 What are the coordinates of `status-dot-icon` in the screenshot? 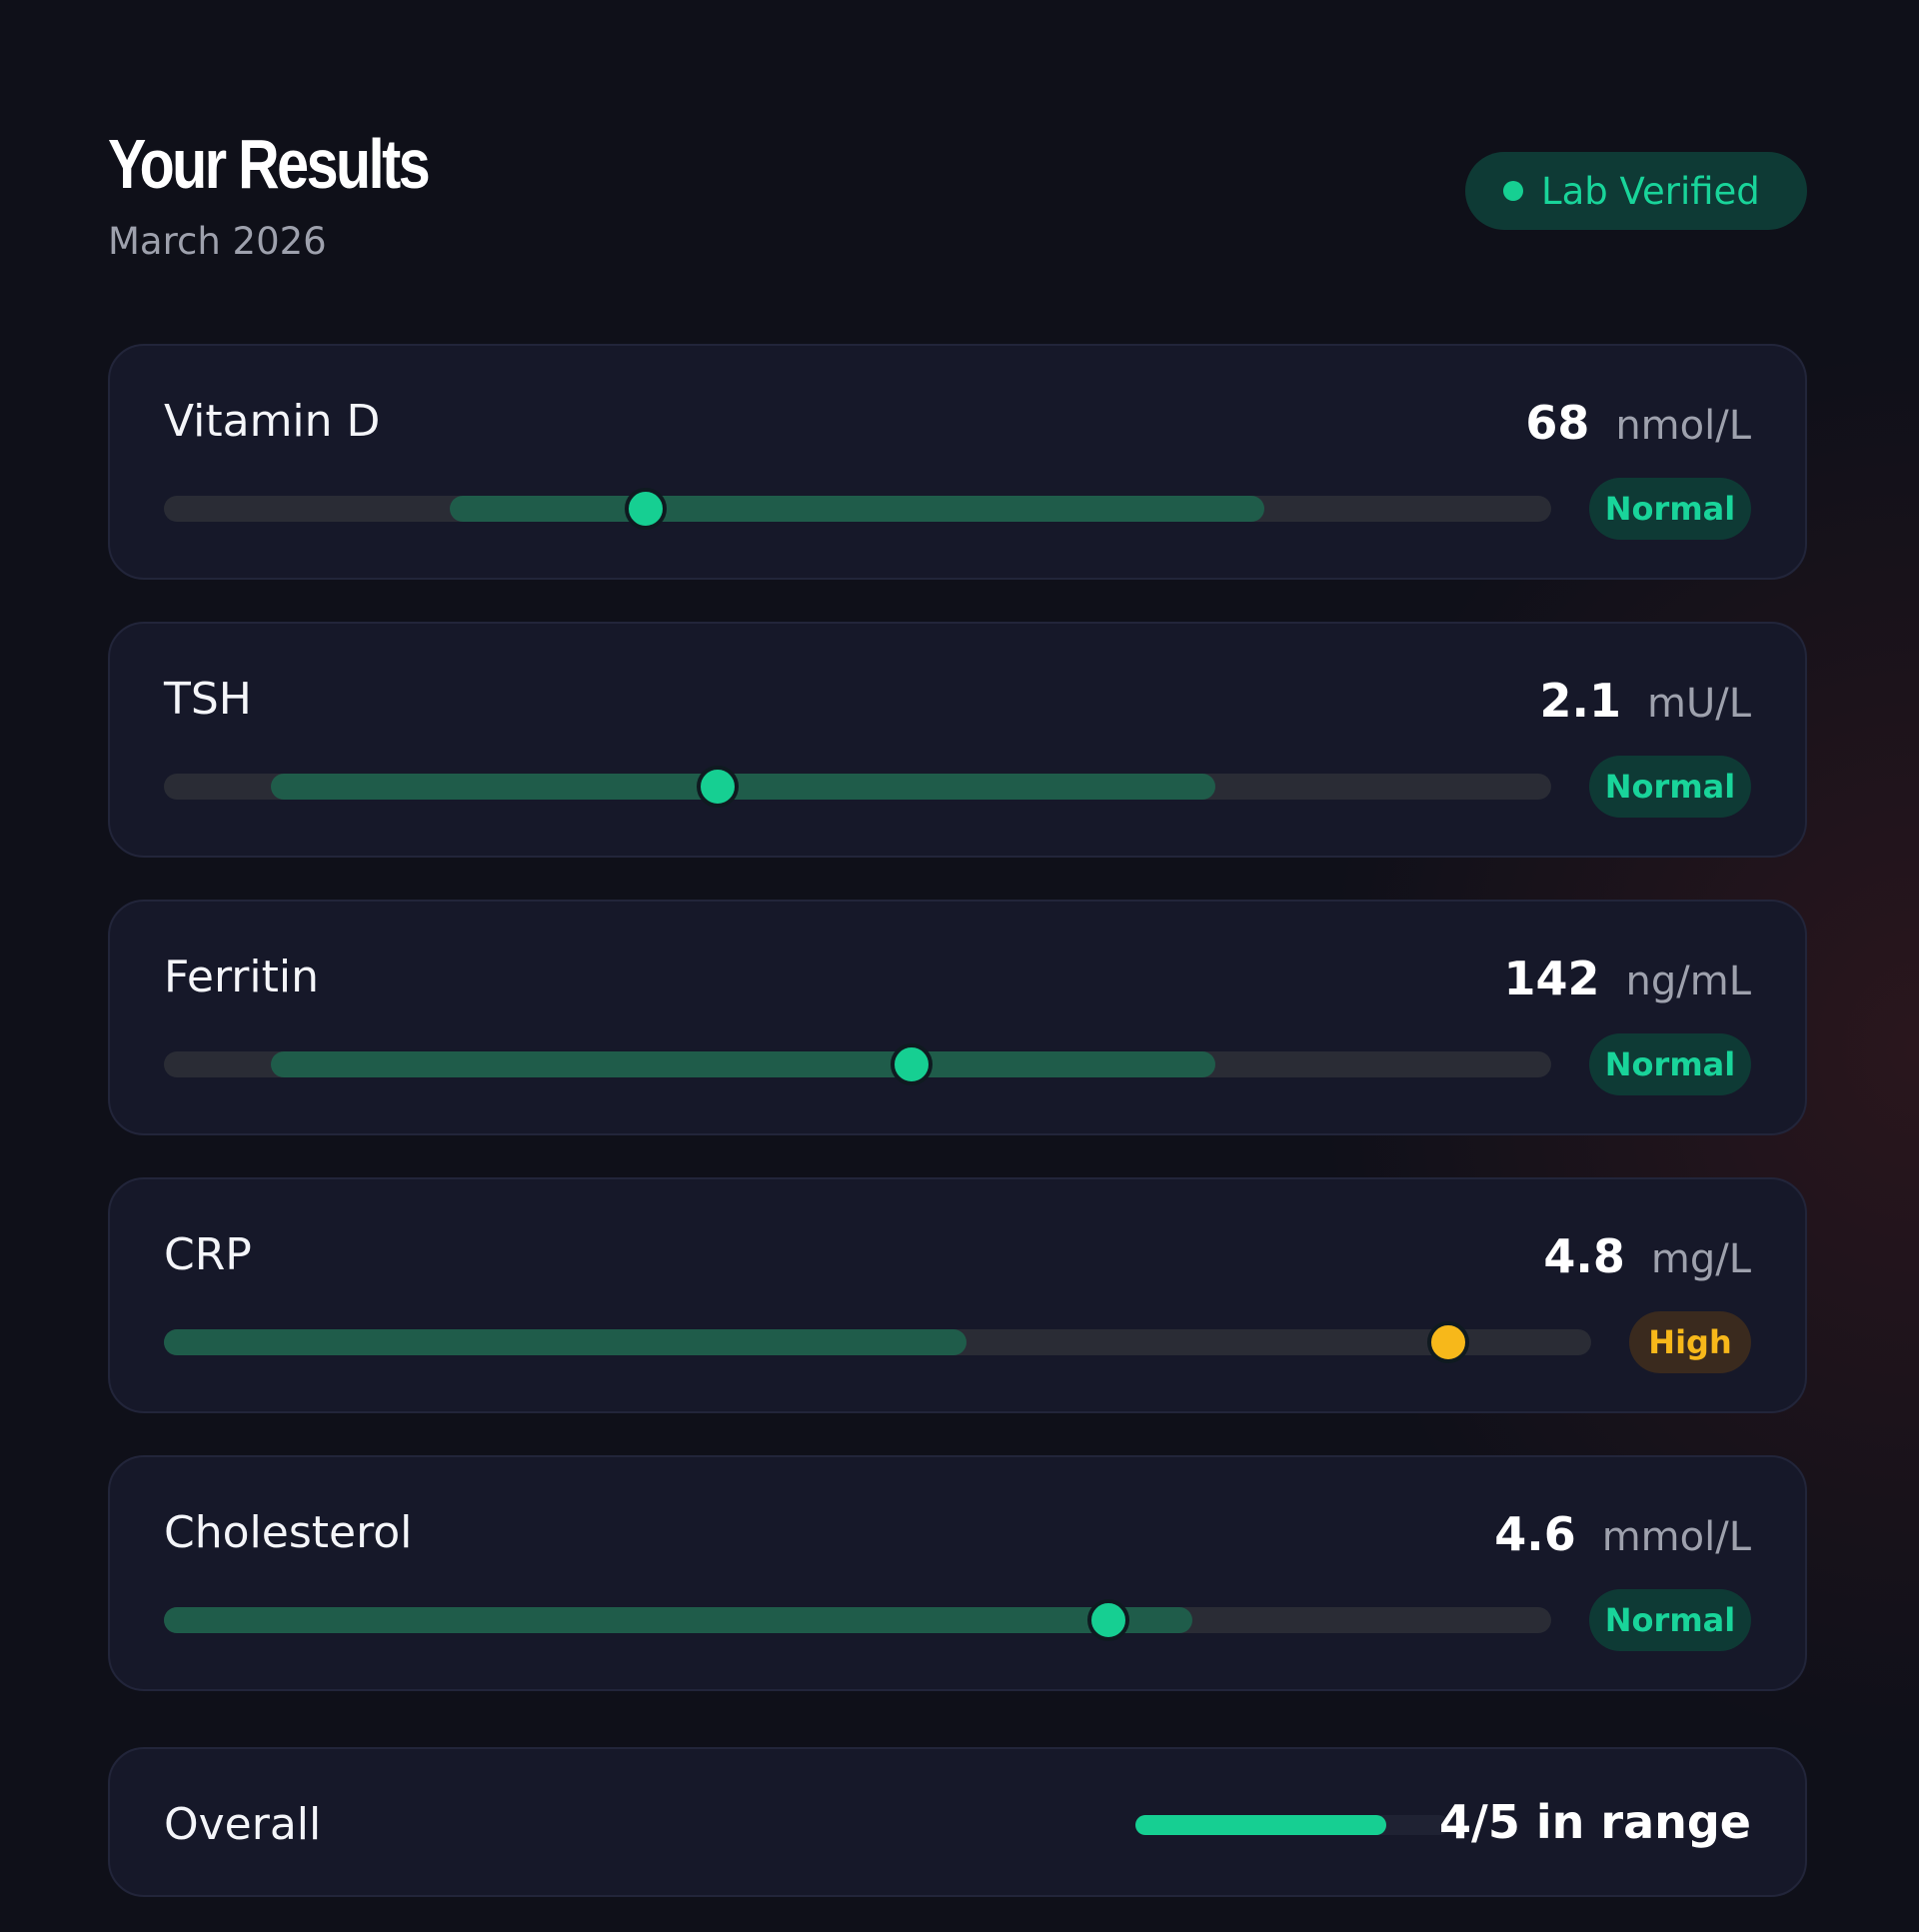 It's located at (1513, 191).